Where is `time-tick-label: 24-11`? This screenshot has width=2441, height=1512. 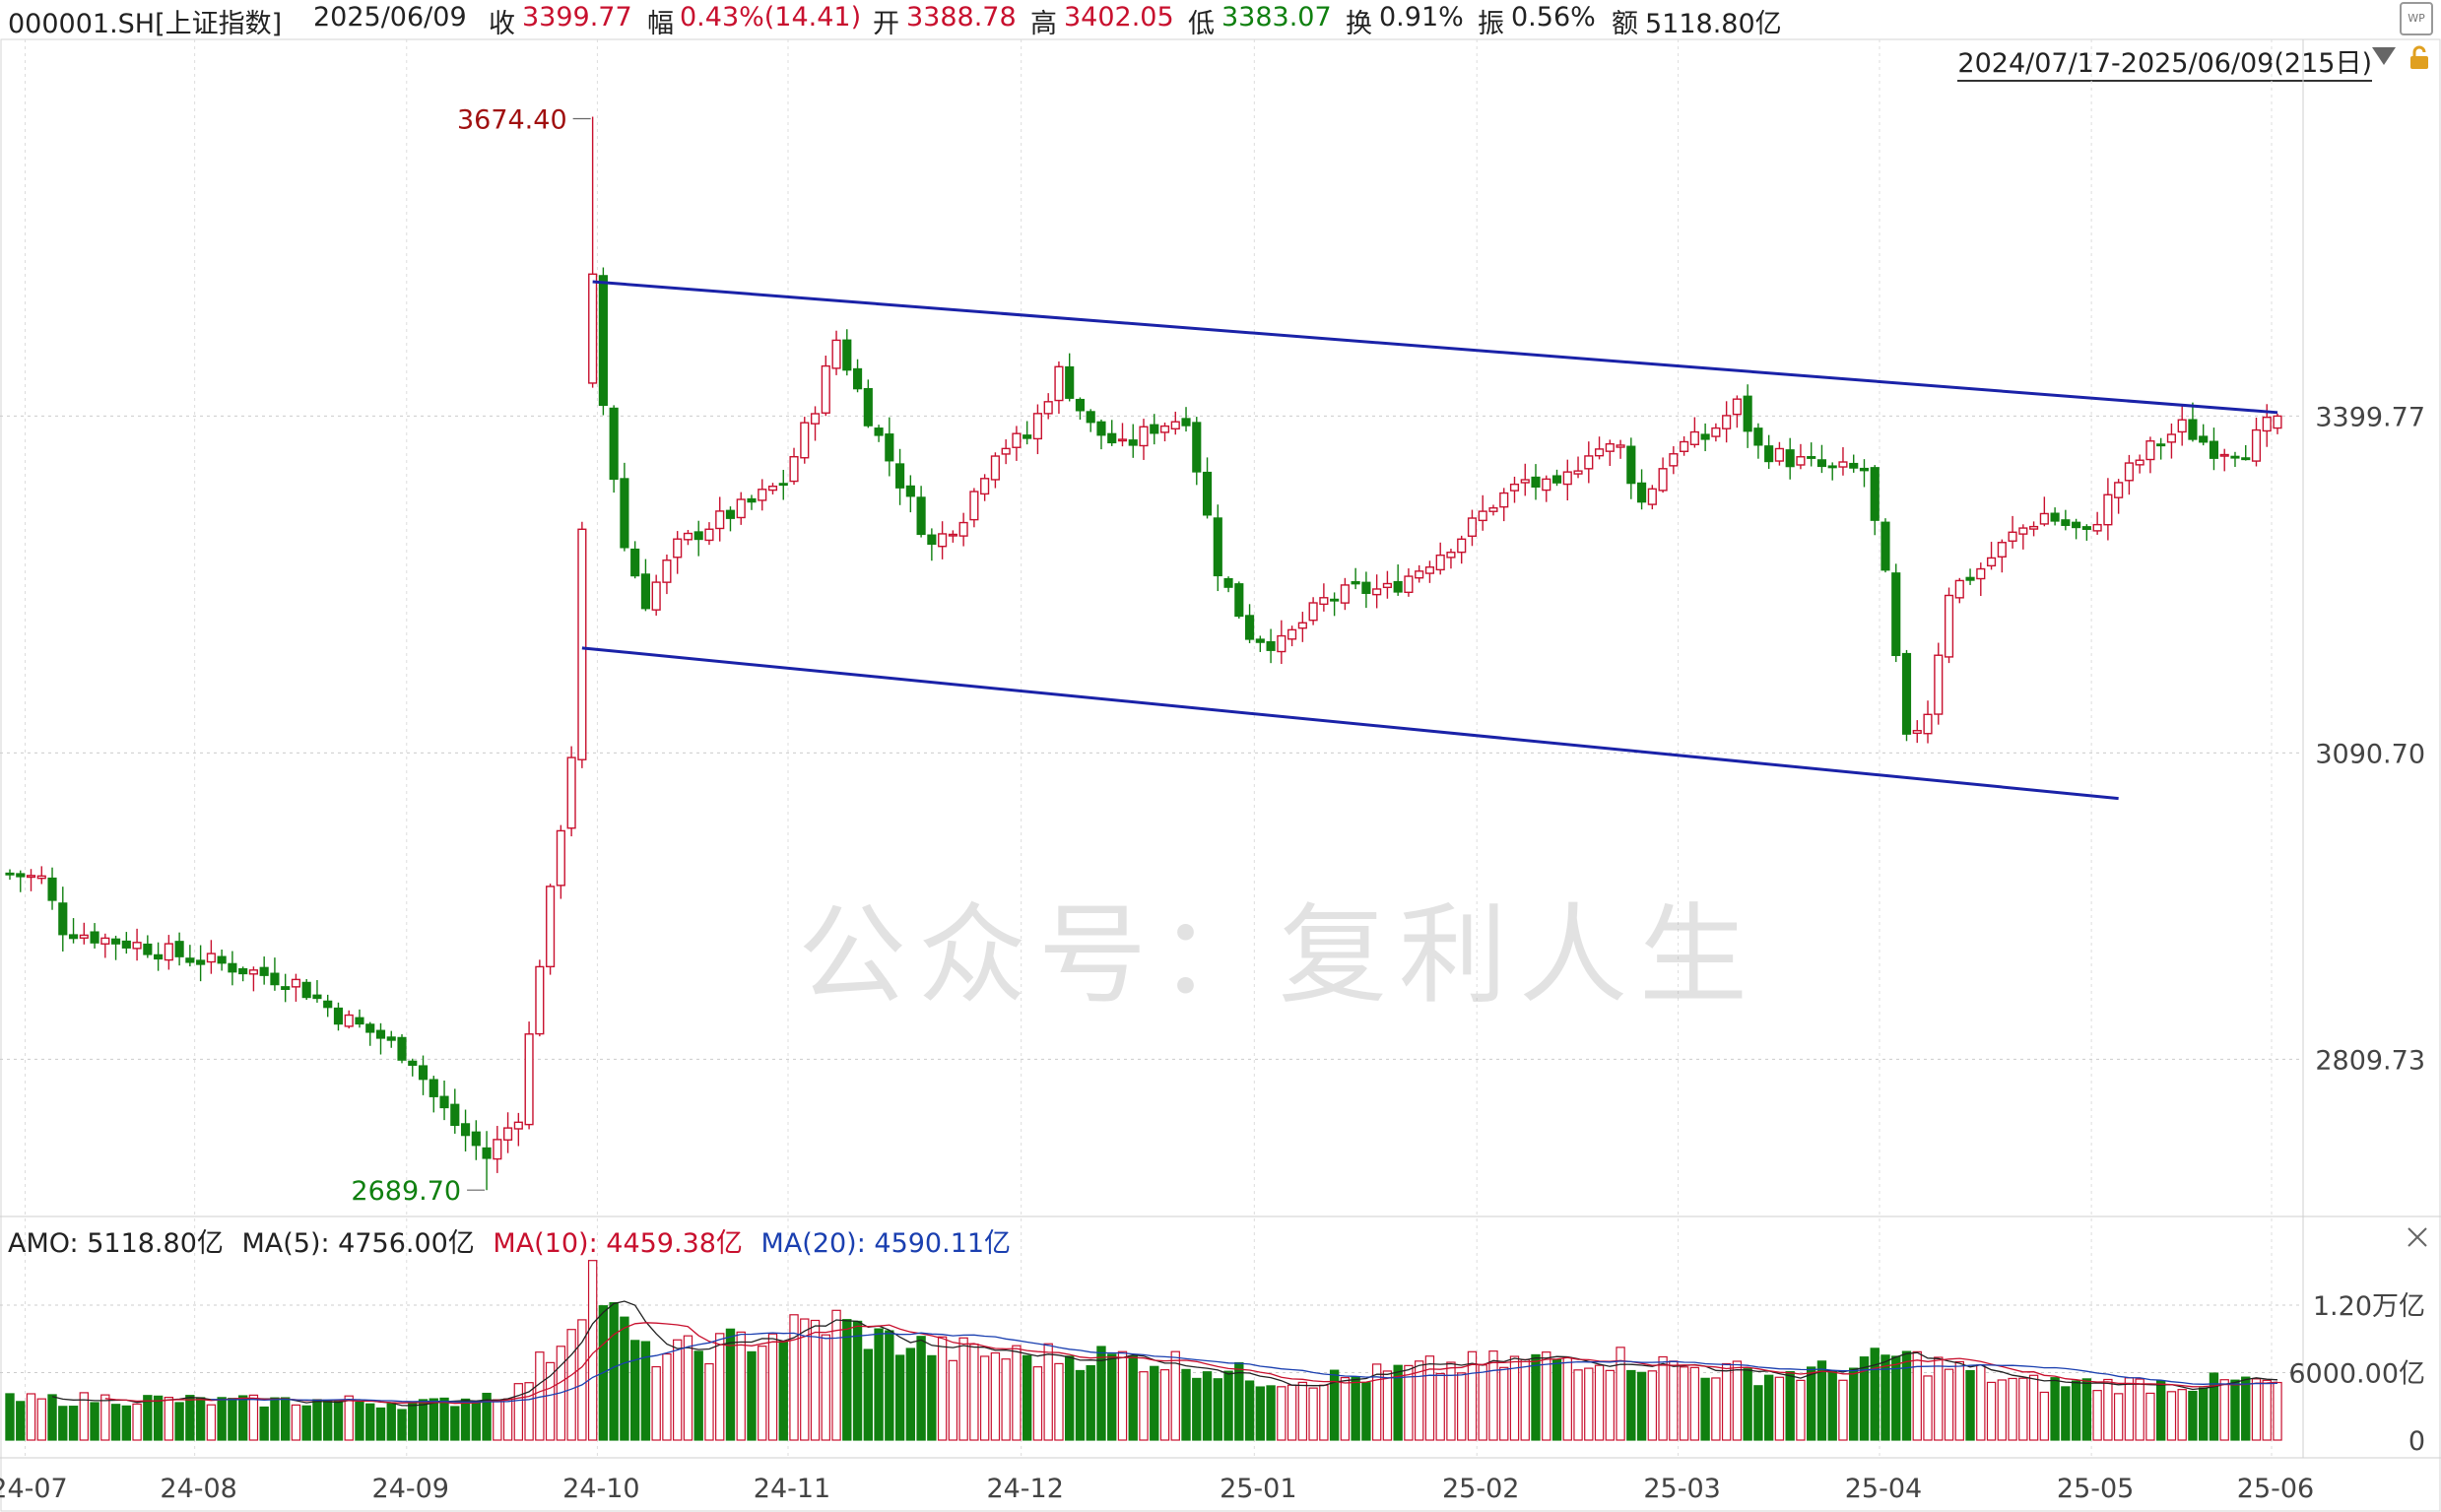 time-tick-label: 24-11 is located at coordinates (792, 1489).